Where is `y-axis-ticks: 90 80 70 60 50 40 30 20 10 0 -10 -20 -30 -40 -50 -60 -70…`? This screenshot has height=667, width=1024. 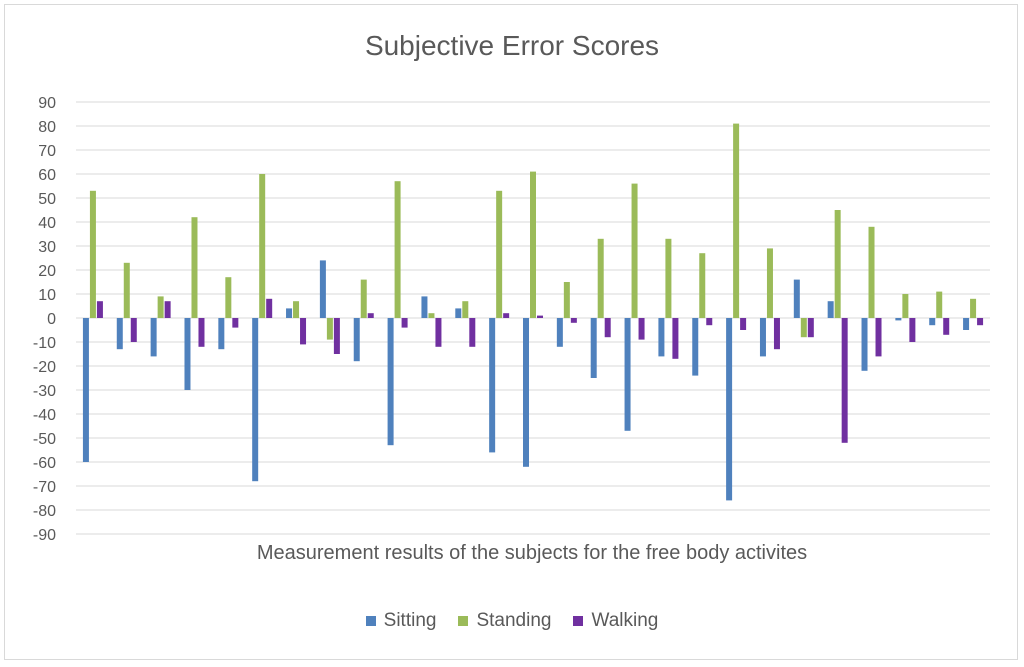 y-axis-ticks: 90 80 70 60 50 40 30 20 10 0 -10 -20 -30 -40 -50 -60 -70… is located at coordinates (44, 319).